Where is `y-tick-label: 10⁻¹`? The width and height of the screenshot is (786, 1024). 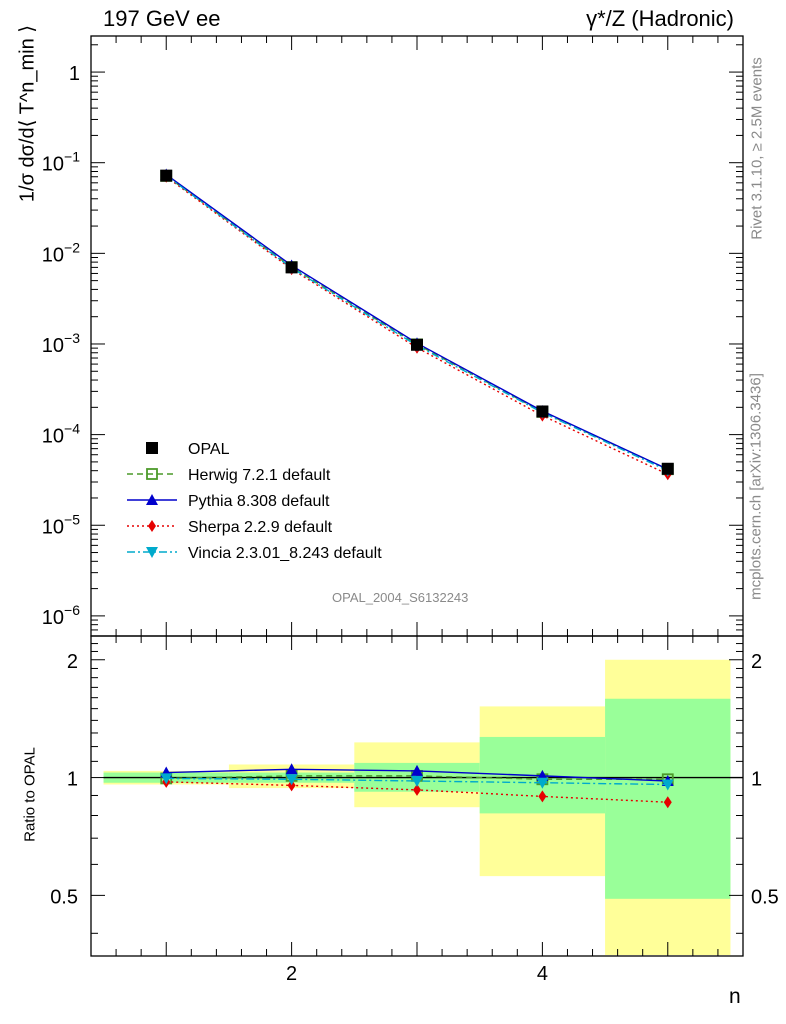 y-tick-label: 10⁻¹ is located at coordinates (61, 162).